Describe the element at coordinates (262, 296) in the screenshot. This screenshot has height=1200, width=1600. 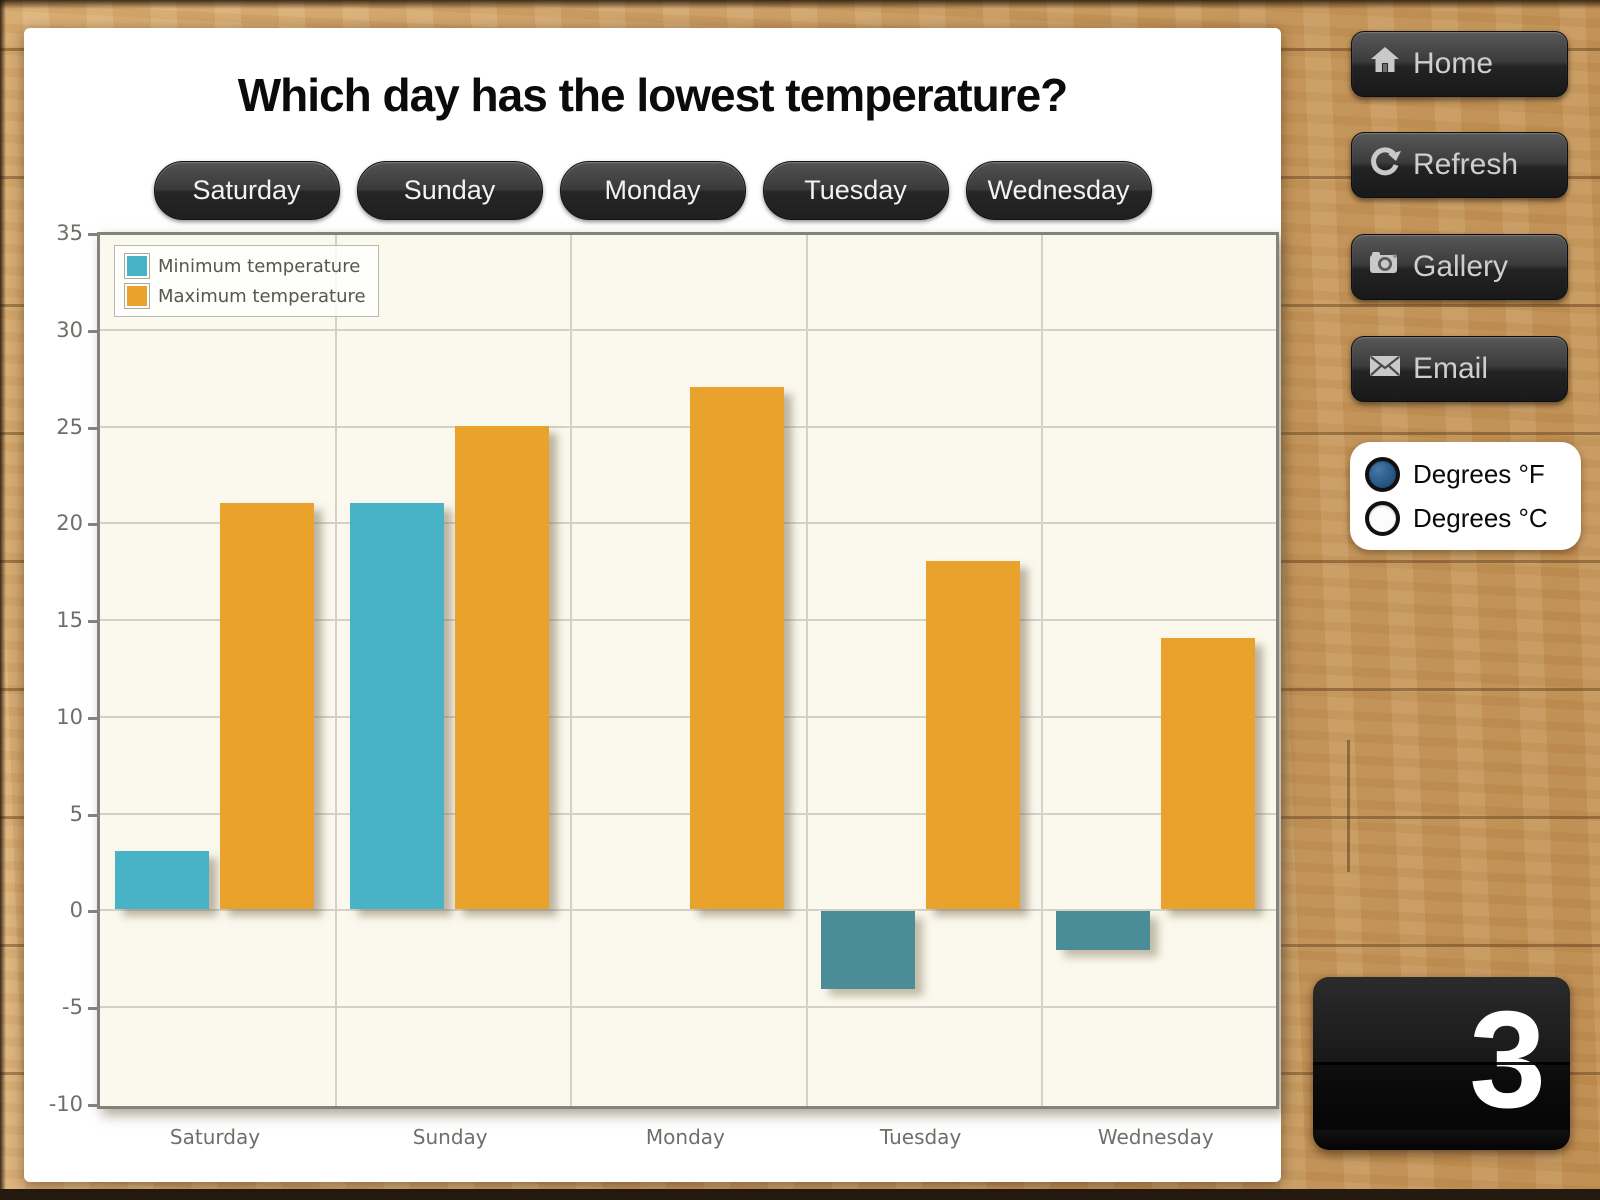
I see `legend-label: Maximum temperature` at that location.